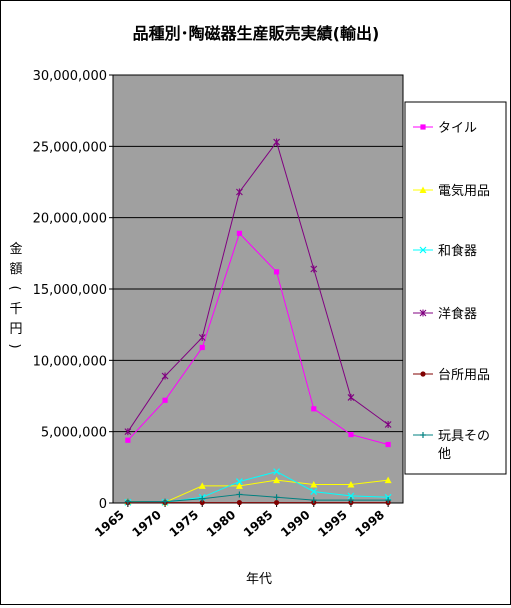  I want to click on legend-item: 電気用品, so click(451, 191).